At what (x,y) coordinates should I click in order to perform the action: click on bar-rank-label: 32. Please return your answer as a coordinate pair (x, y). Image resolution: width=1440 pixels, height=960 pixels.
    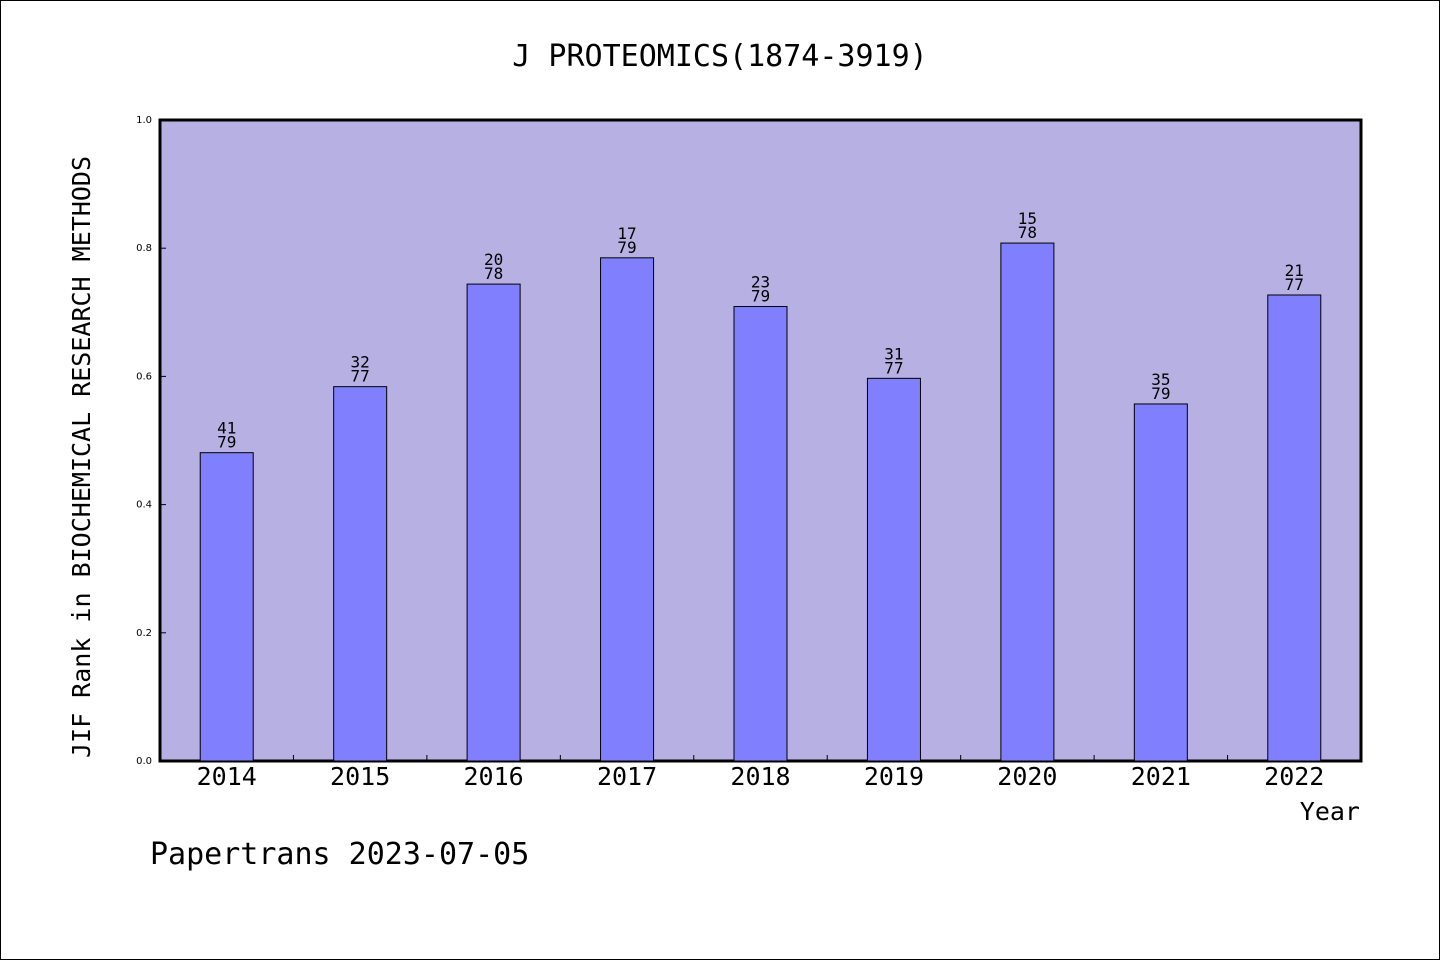
    Looking at the image, I should click on (360, 362).